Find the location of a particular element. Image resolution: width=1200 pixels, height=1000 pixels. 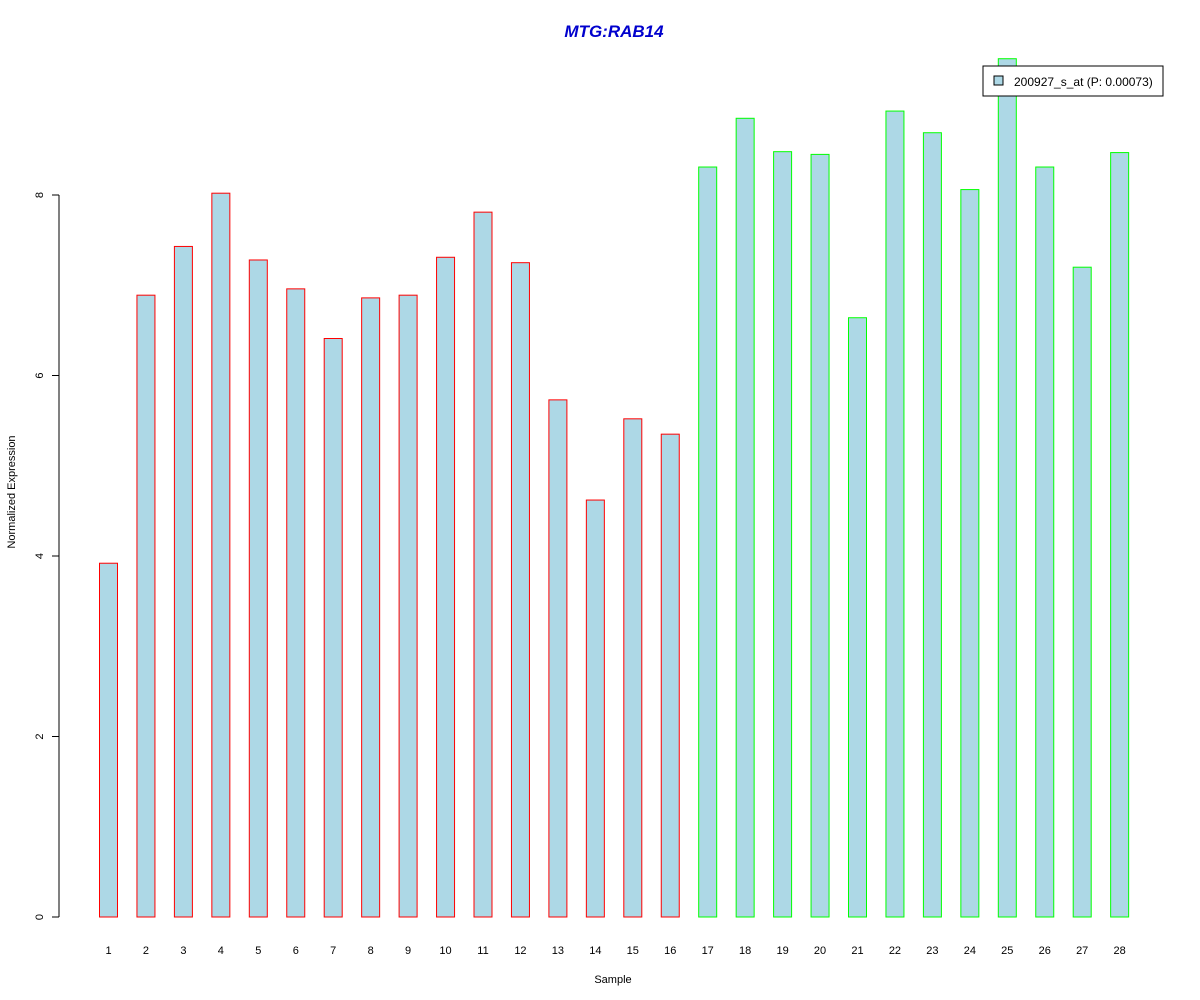

y-axis: 0 2 4 6 8 is located at coordinates (47, 556).